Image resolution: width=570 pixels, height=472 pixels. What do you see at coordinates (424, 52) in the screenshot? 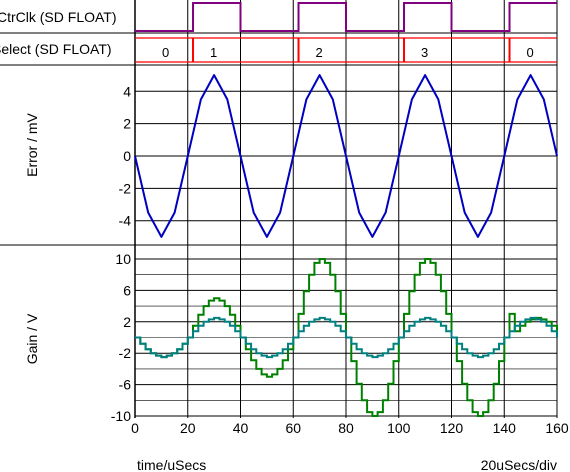
I see `bus-value-label: 3` at bounding box center [424, 52].